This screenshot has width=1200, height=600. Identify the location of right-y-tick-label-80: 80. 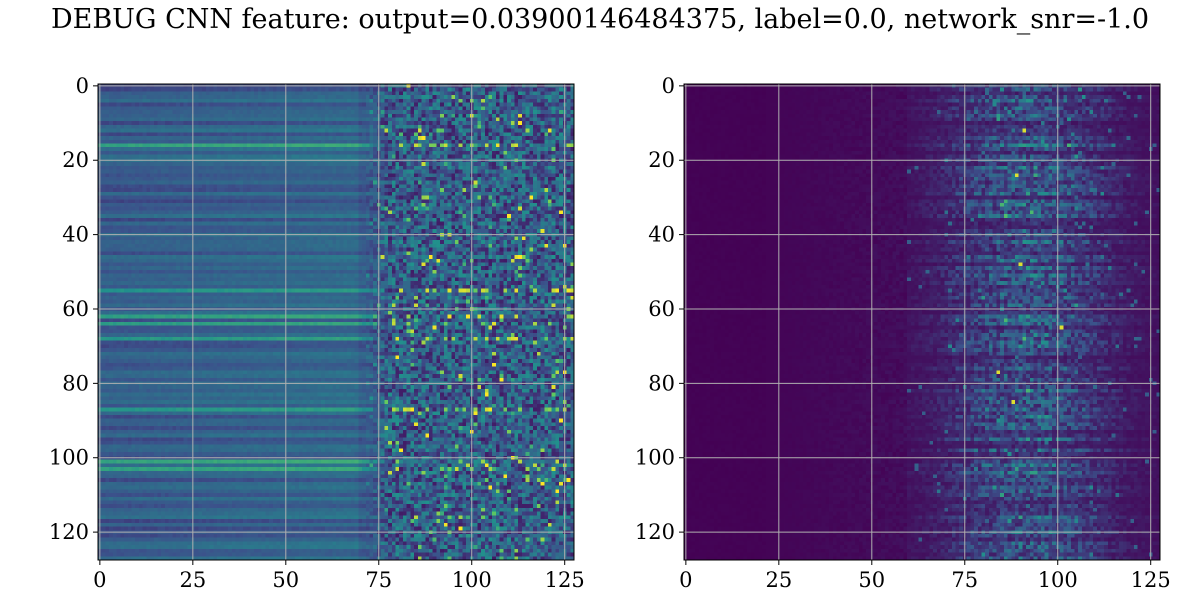
(661, 383).